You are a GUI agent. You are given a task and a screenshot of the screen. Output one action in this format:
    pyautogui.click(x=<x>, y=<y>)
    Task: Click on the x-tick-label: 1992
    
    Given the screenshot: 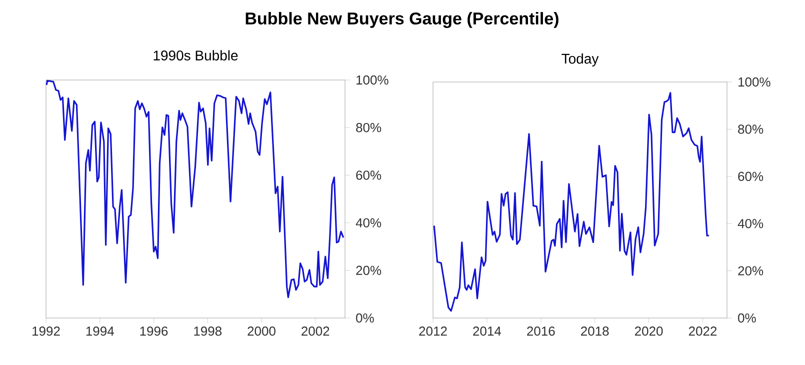 What is the action you would take?
    pyautogui.click(x=46, y=331)
    